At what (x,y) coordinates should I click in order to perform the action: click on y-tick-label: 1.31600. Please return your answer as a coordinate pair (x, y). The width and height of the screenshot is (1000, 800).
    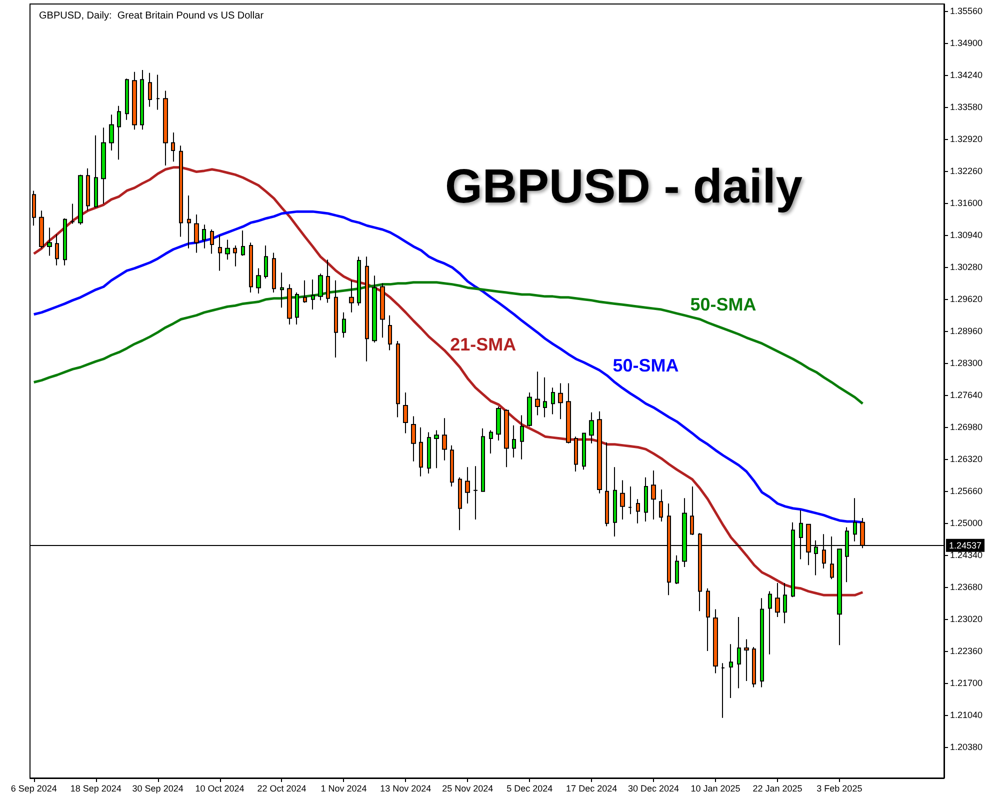
    Looking at the image, I should click on (966, 203).